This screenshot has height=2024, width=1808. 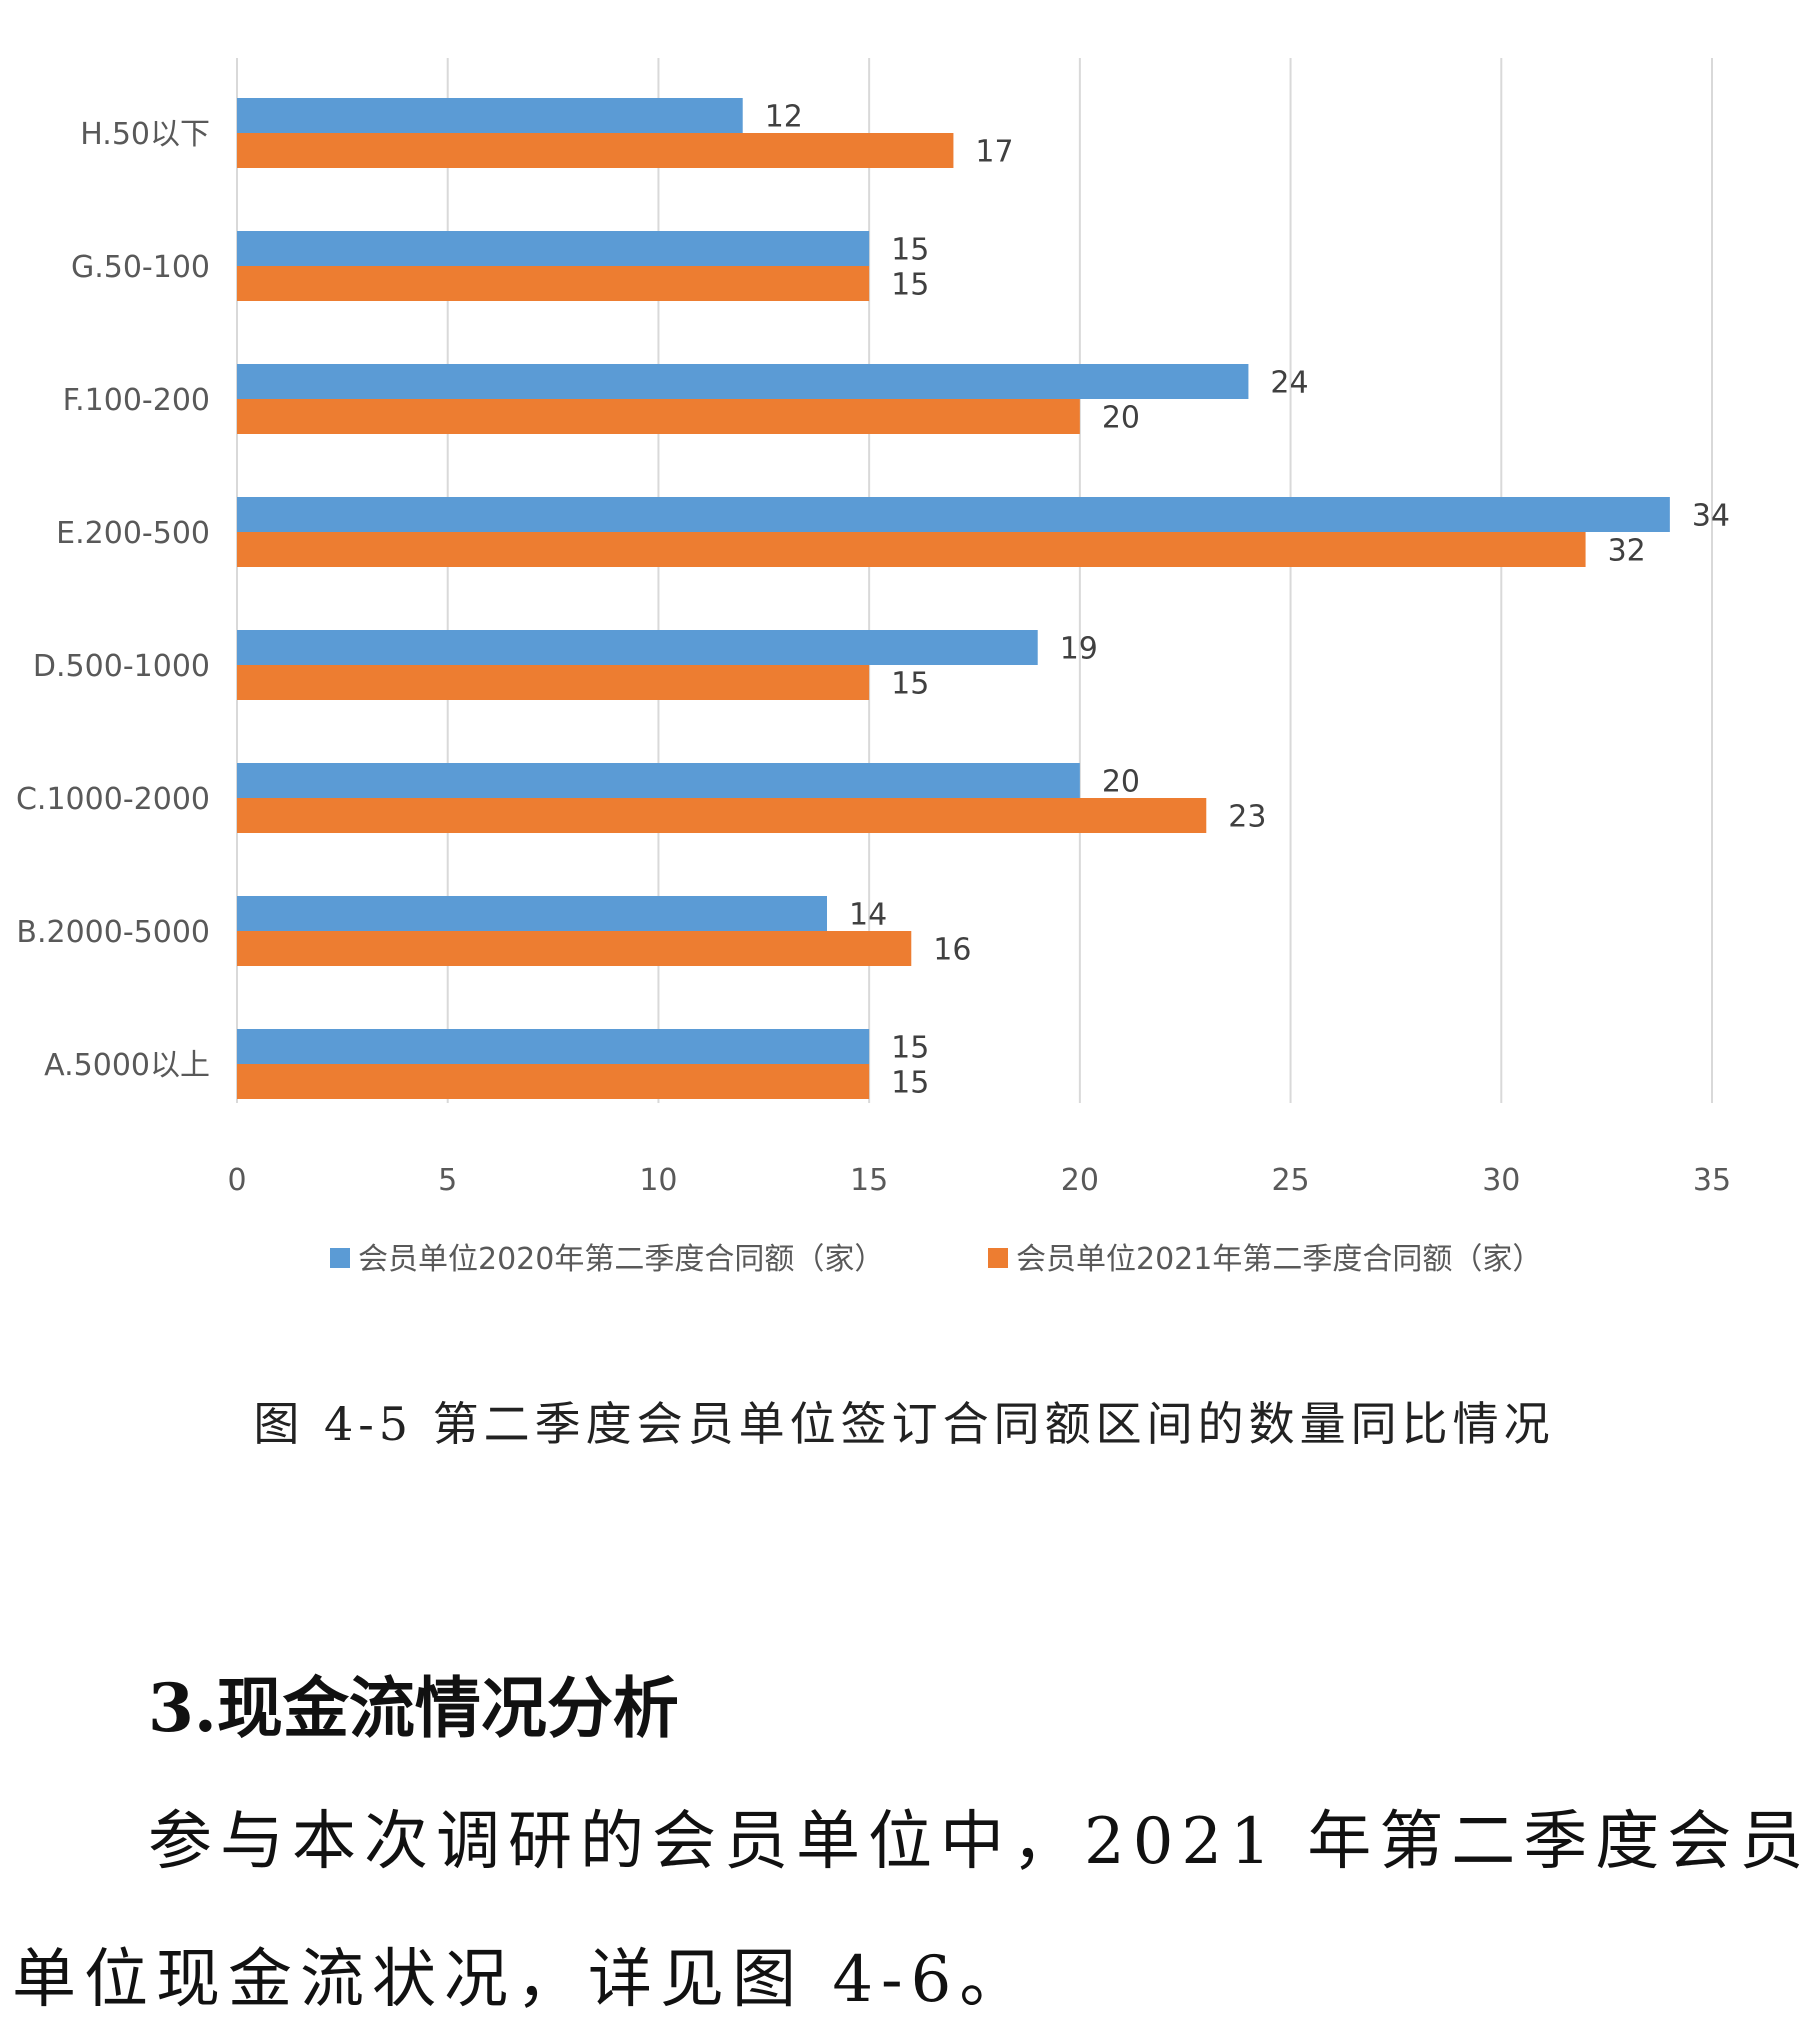 I want to click on x-tick-label: 10, so click(x=658, y=1180).